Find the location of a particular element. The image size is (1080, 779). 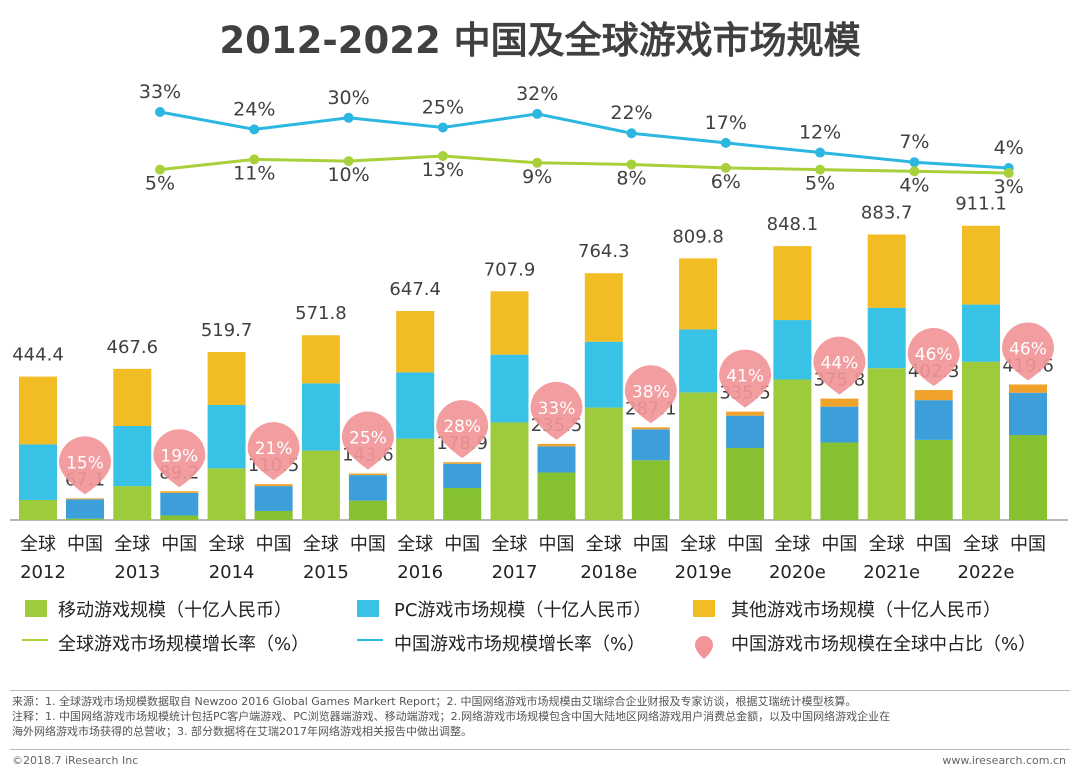

china-share-pin: 25% is located at coordinates (367, 440).